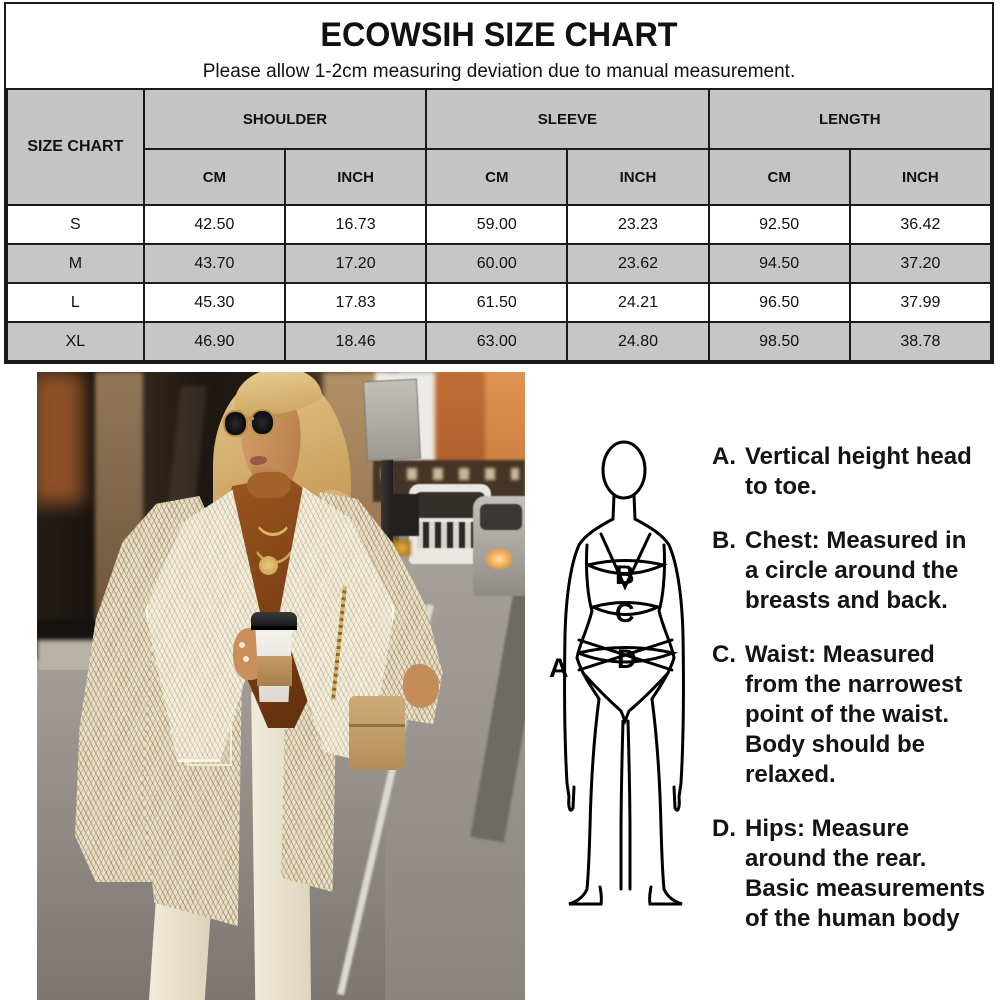 Image resolution: width=1000 pixels, height=1000 pixels. Describe the element at coordinates (497, 341) in the screenshot. I see `cell: 63.00` at that location.